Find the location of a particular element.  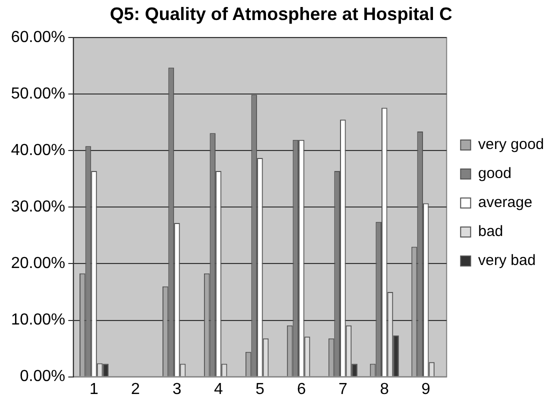

x-tick-label: 5 is located at coordinates (259, 389).